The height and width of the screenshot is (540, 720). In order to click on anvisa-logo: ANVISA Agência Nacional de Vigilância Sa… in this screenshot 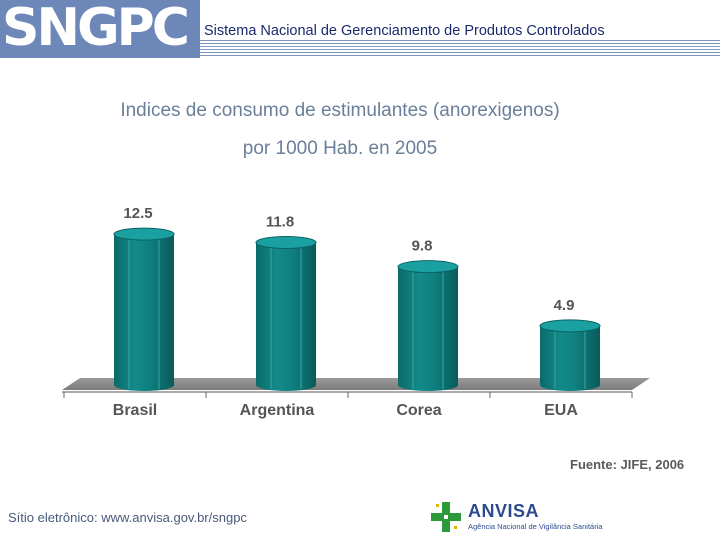, I will do `click(519, 516)`.